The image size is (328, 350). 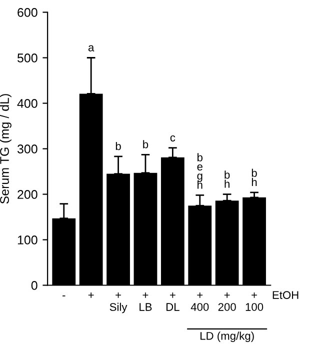 What do you see at coordinates (285, 295) in the screenshot?
I see `text: EtOH` at bounding box center [285, 295].